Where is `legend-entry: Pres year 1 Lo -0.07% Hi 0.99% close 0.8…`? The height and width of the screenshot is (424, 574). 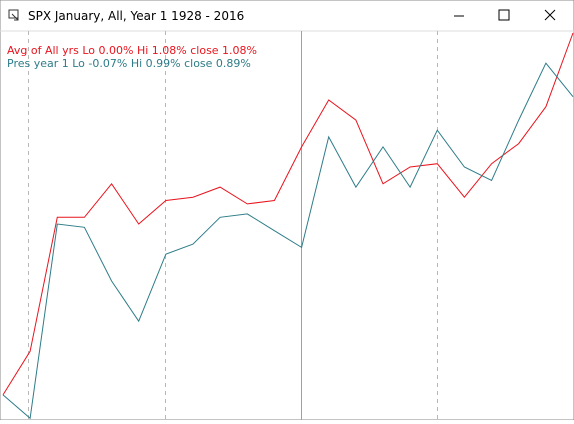
legend-entry: Pres year 1 Lo -0.07% Hi 0.99% close 0.8… is located at coordinates (129, 63).